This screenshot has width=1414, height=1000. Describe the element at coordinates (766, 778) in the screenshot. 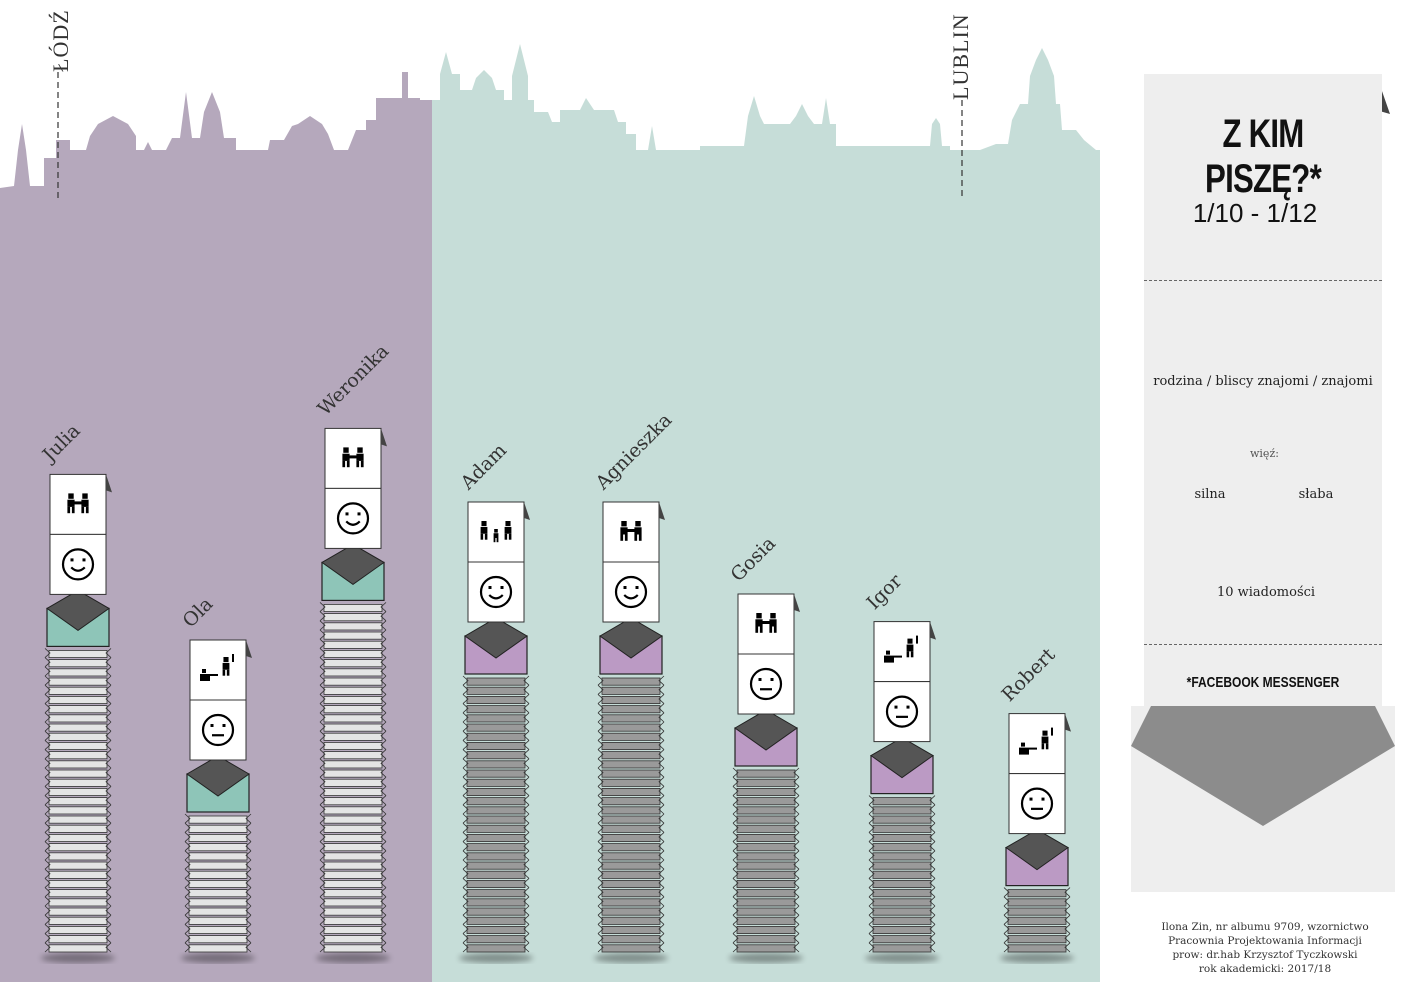

I see `column-gosia` at that location.